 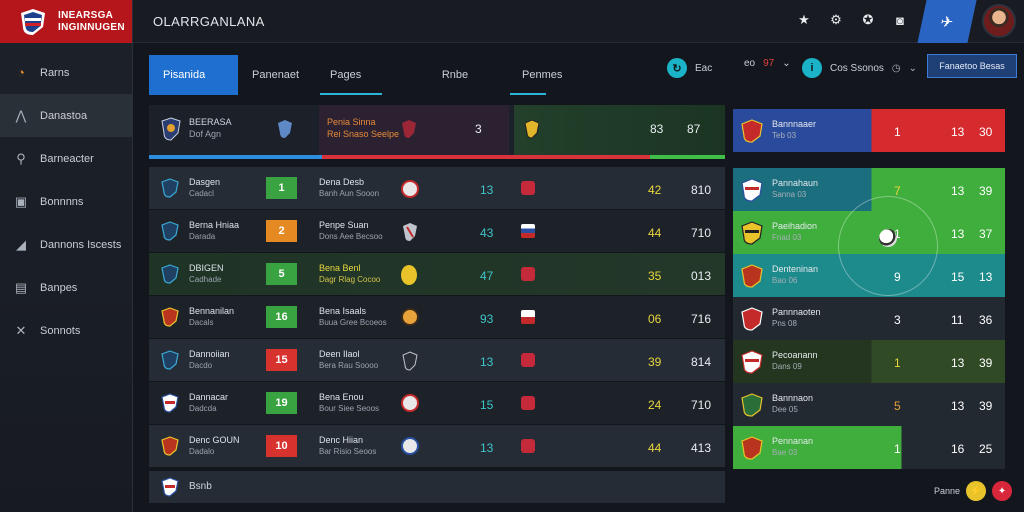 I want to click on tab-4: Penmes, so click(x=555, y=75).